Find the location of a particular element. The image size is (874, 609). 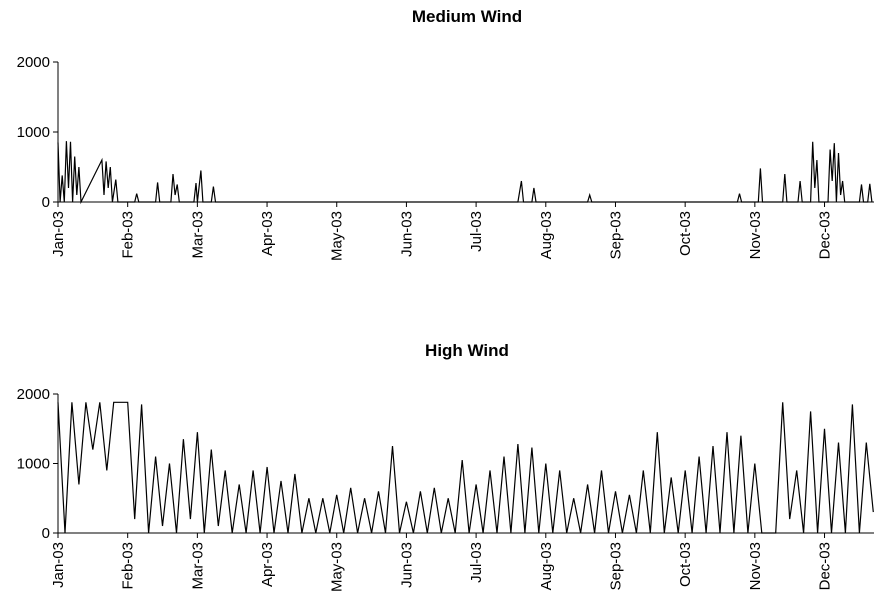

data-line is located at coordinates (465, 173).